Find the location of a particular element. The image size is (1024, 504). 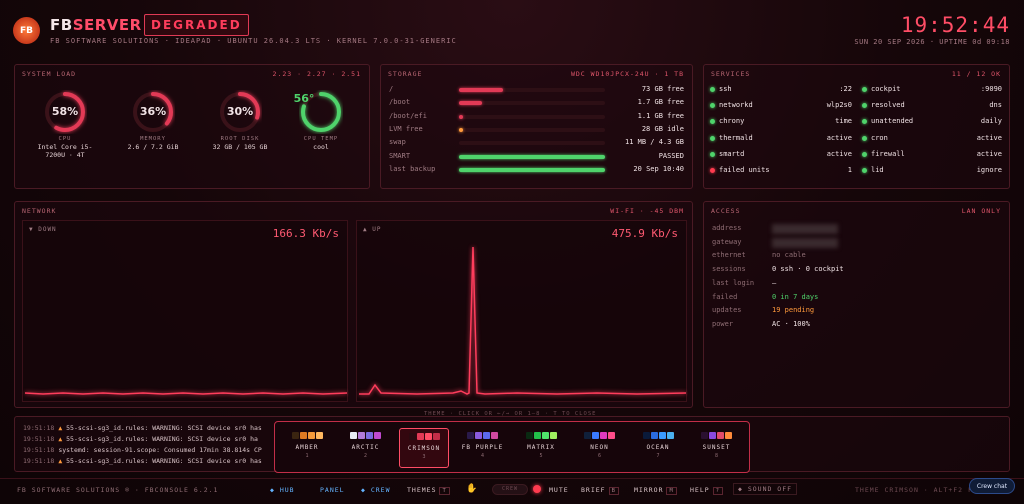

theme-option-amber: AMBER 1 is located at coordinates (307, 448).